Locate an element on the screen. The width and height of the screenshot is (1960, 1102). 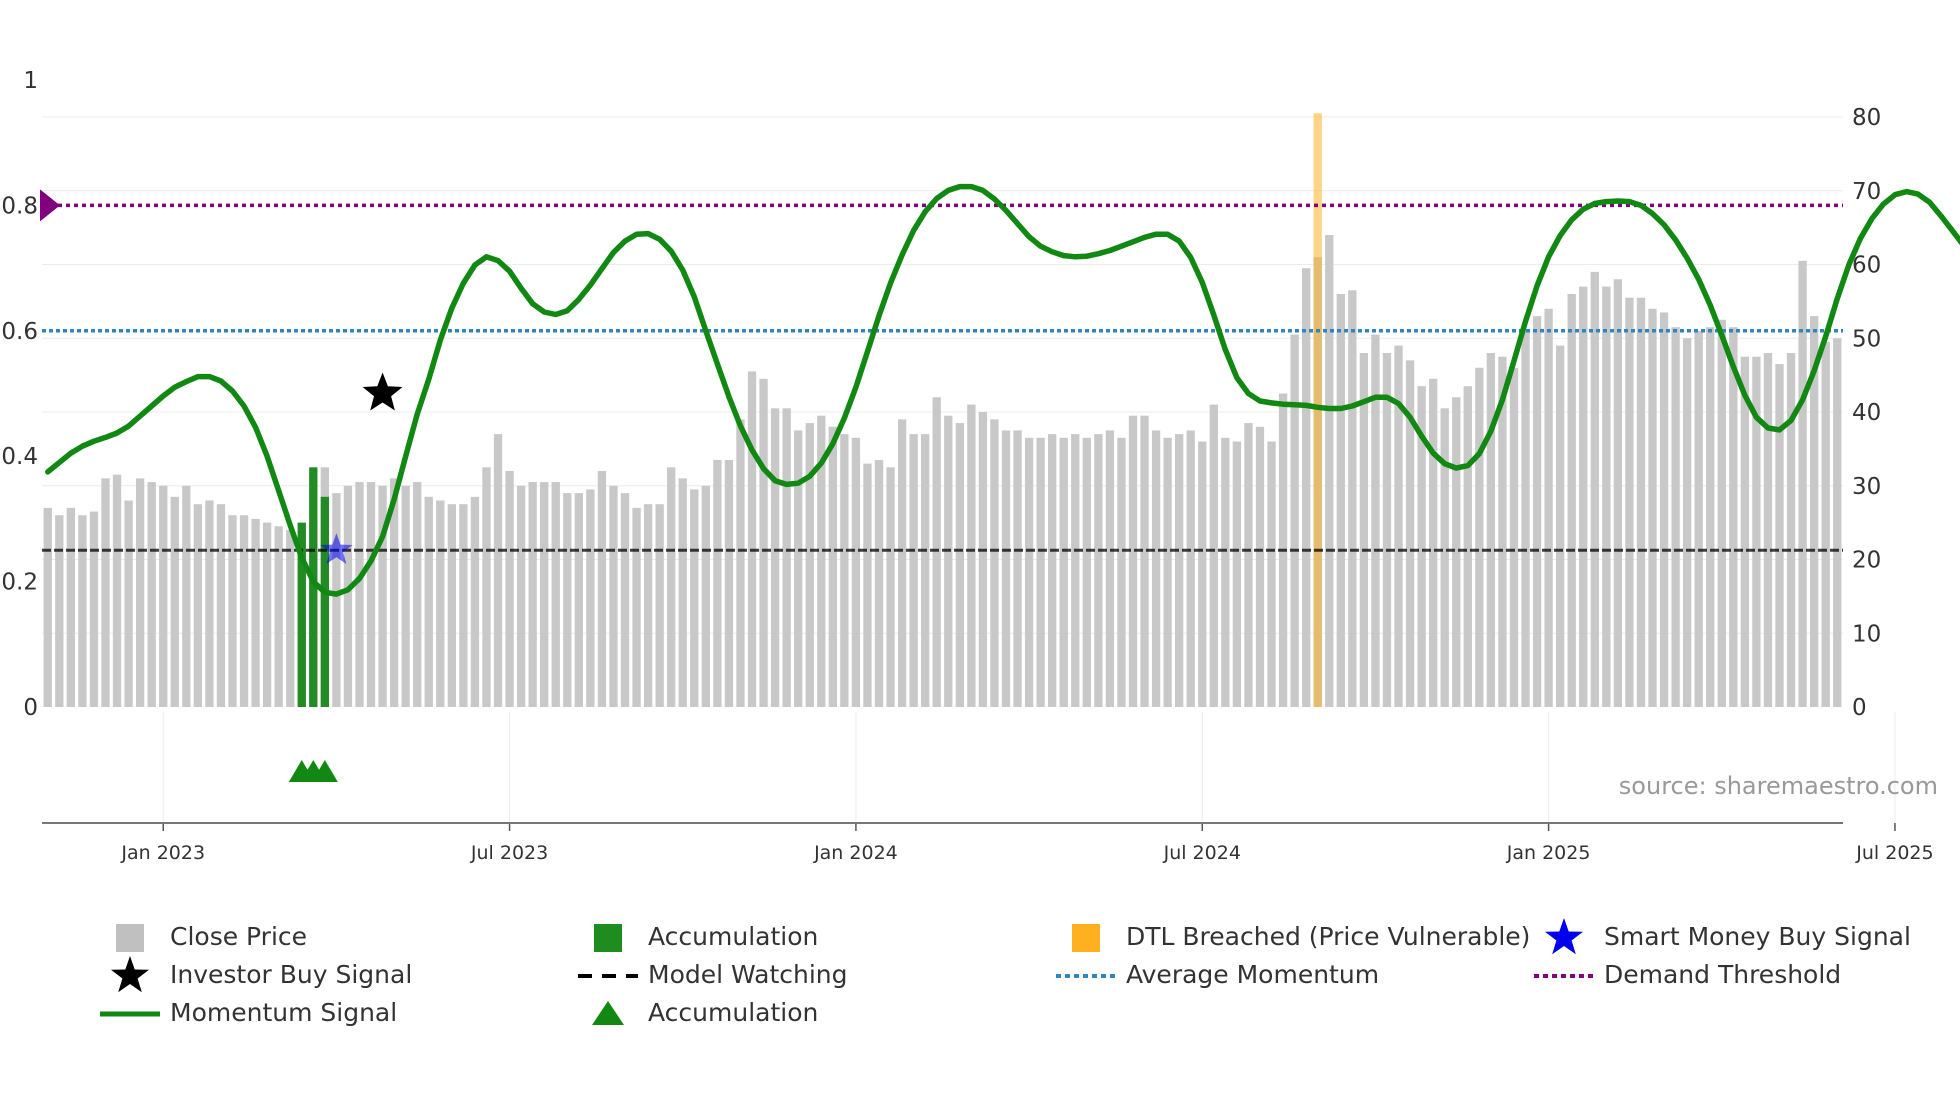
x-axis-tick-label: Jul 2025 is located at coordinates (1894, 853).